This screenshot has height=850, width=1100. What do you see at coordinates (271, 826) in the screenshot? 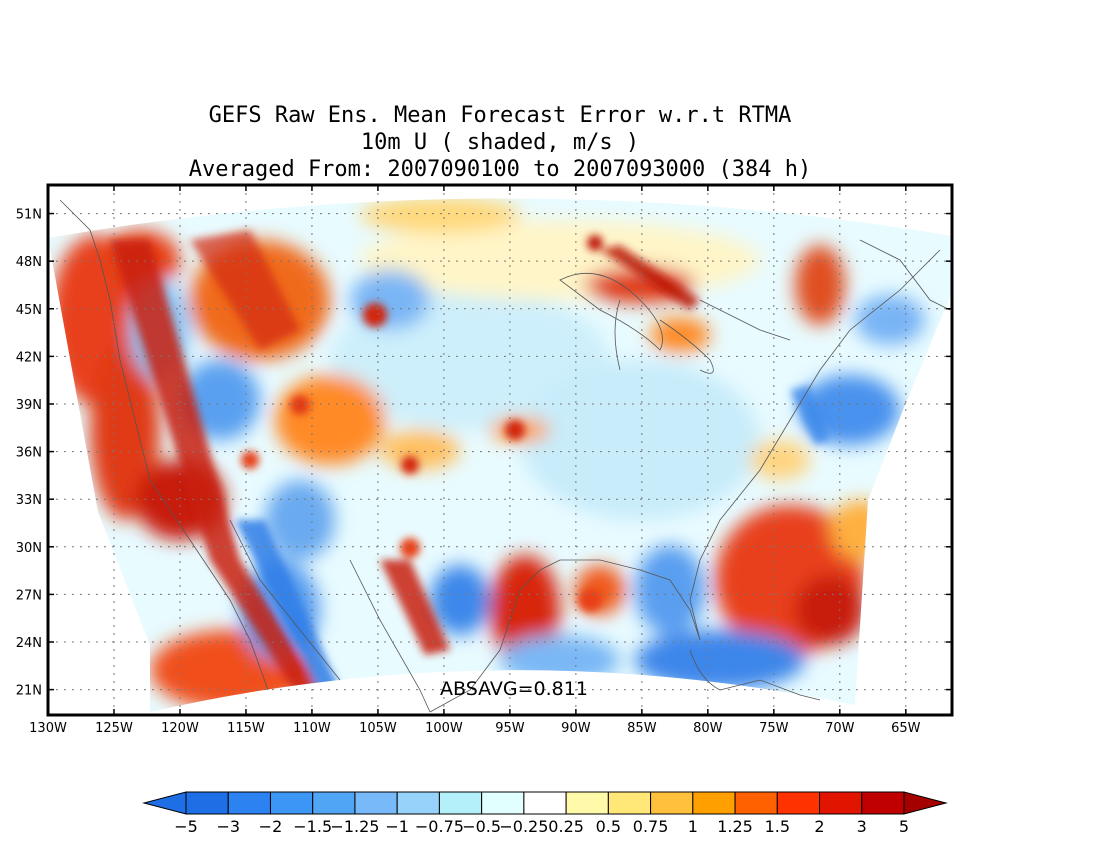
I see `colorbar-label: −2` at bounding box center [271, 826].